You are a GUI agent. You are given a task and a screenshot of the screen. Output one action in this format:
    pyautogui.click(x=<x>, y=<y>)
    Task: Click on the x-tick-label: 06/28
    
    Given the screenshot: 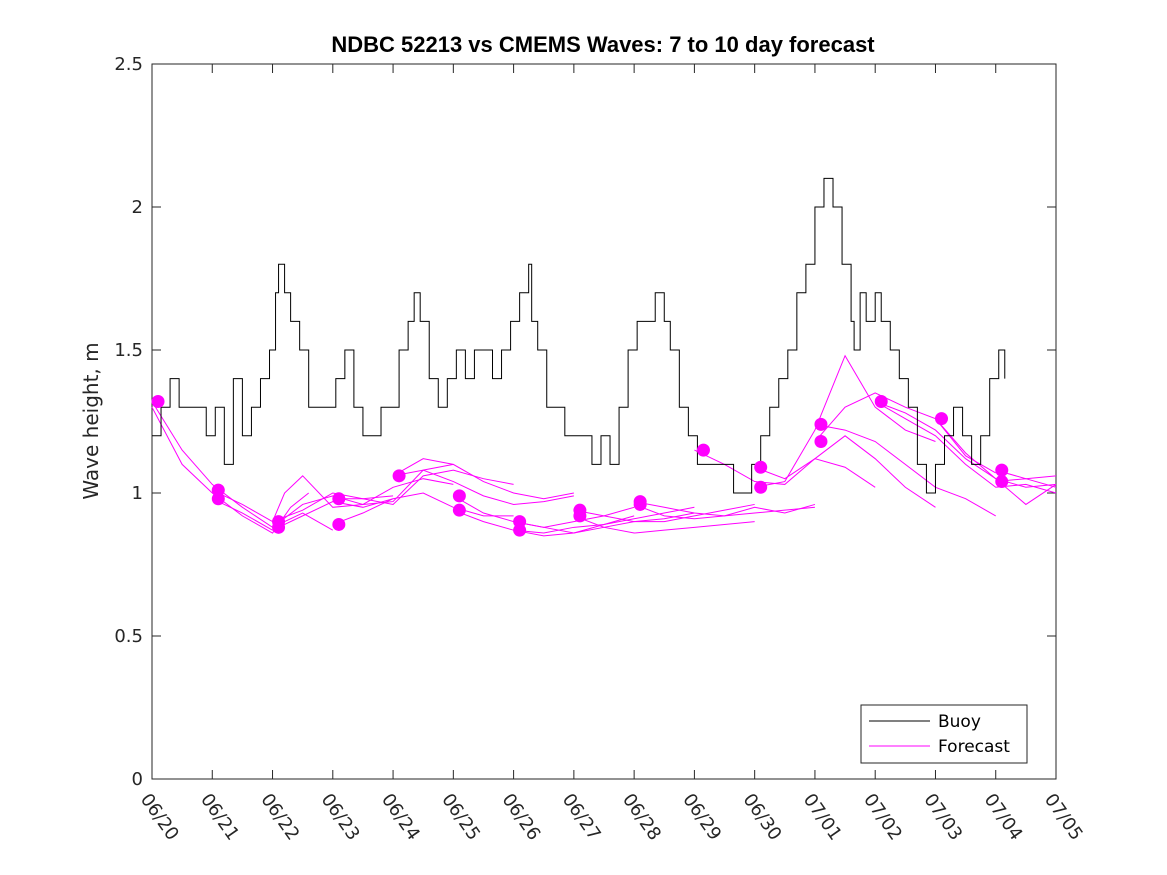 What is the action you would take?
    pyautogui.click(x=641, y=817)
    